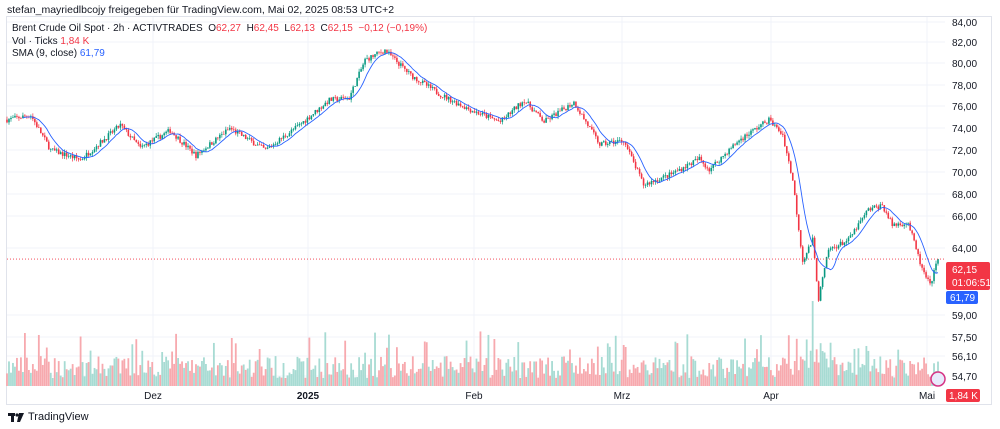 This screenshot has width=1000, height=429. Describe the element at coordinates (266, 28) in the screenshot. I see `high-value: 62,45` at that location.